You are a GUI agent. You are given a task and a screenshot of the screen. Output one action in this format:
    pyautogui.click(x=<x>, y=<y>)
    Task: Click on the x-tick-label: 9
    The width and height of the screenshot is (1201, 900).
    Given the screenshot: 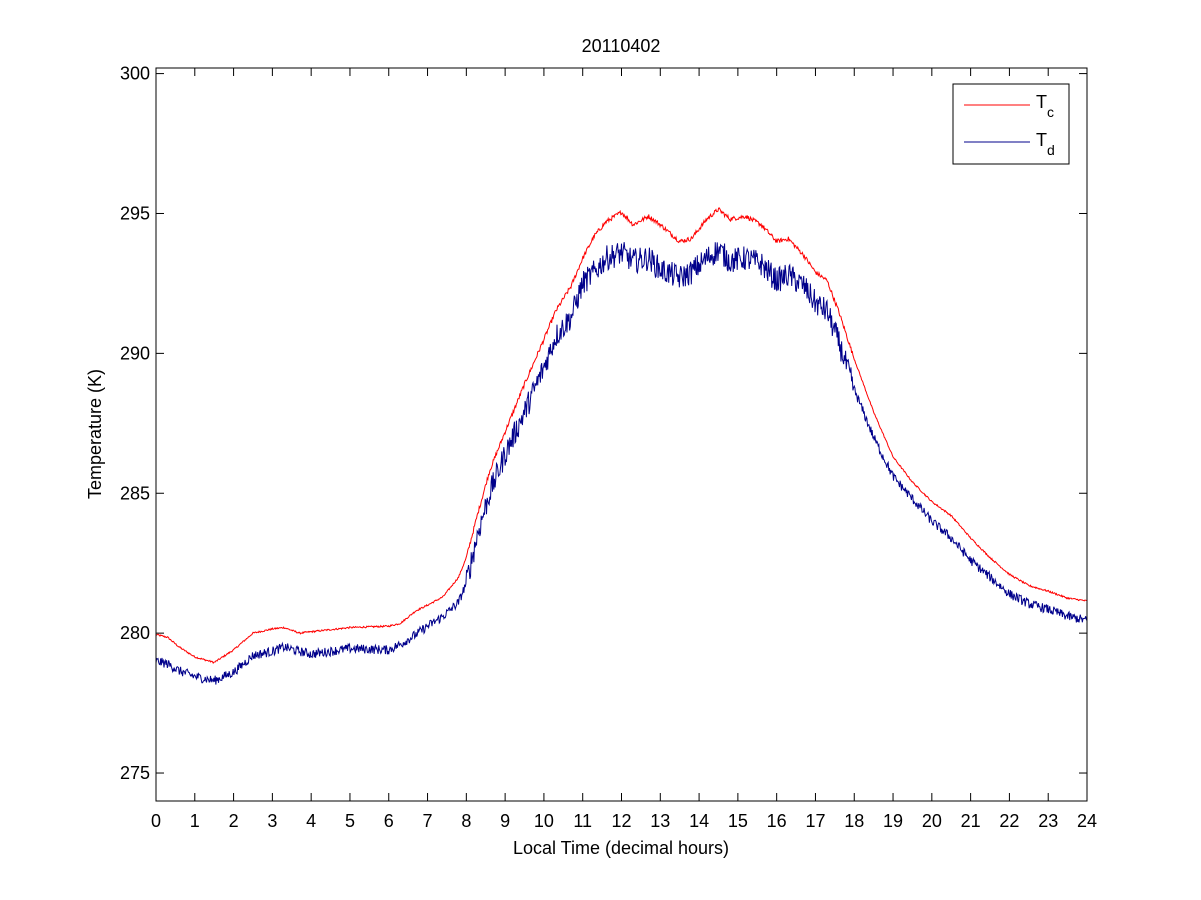 What is the action you would take?
    pyautogui.click(x=505, y=821)
    